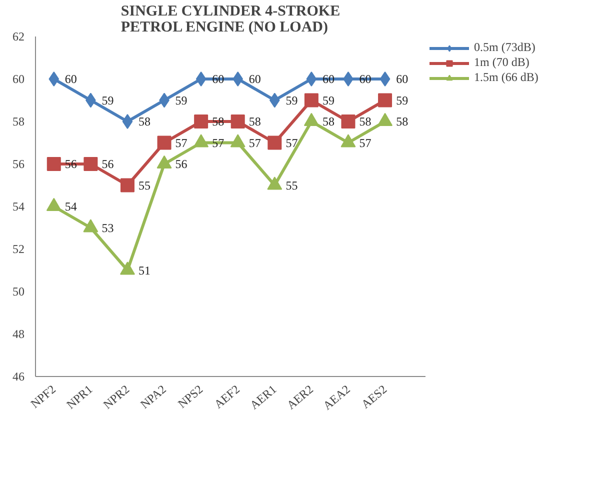  I want to click on data-label: 51, so click(144, 270).